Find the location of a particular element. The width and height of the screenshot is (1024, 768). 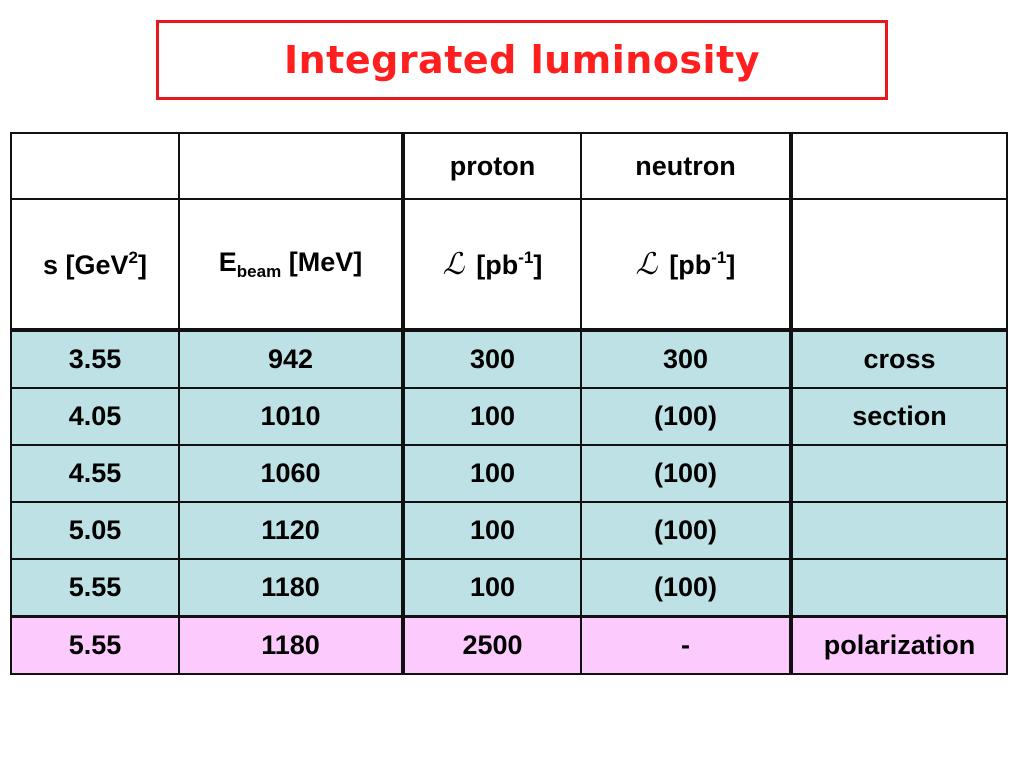

table-row: 3.55 942 300 300 cross is located at coordinates (509, 359).